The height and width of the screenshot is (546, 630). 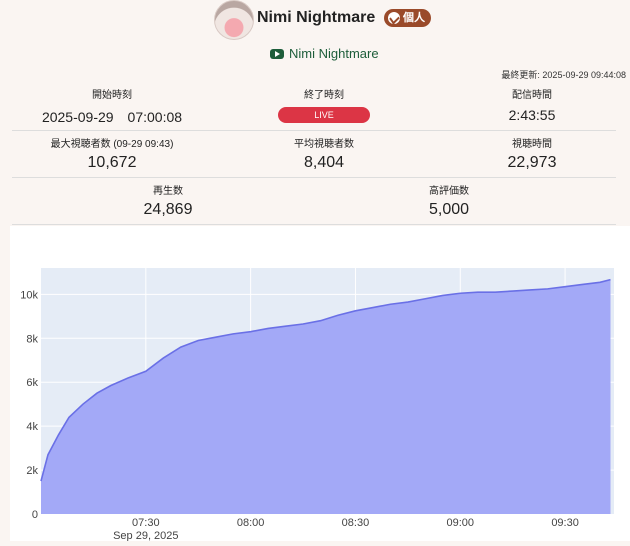 I want to click on badge-label: 個人, so click(x=414, y=18).